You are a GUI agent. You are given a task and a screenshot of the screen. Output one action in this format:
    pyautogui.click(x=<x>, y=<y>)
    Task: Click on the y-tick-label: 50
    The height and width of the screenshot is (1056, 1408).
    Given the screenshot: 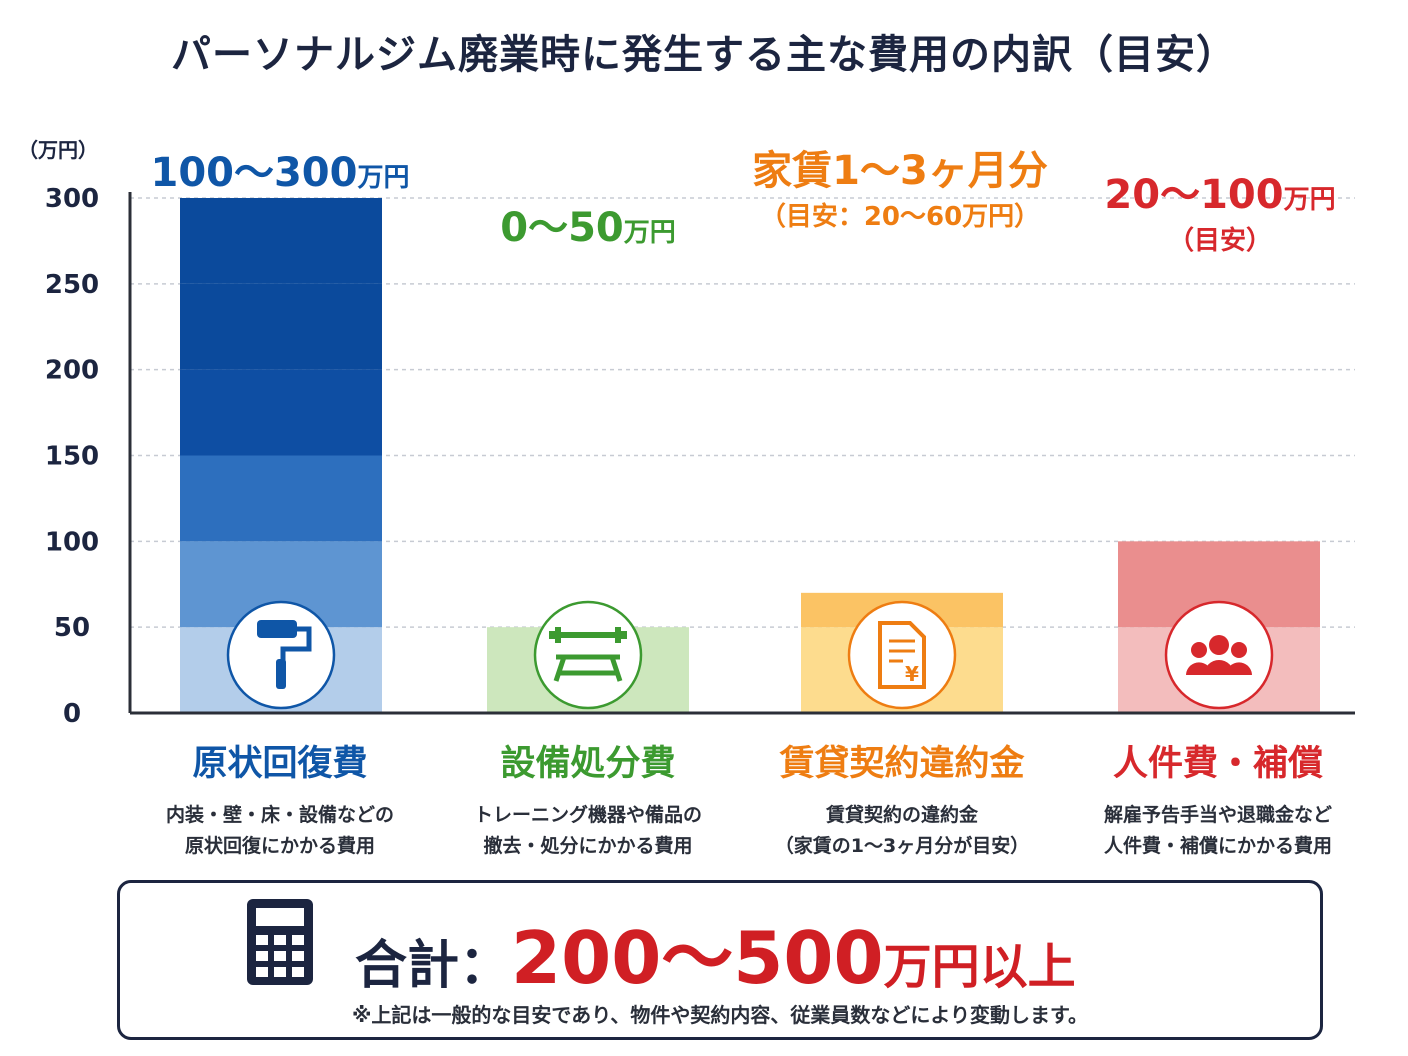 What is the action you would take?
    pyautogui.click(x=72, y=628)
    